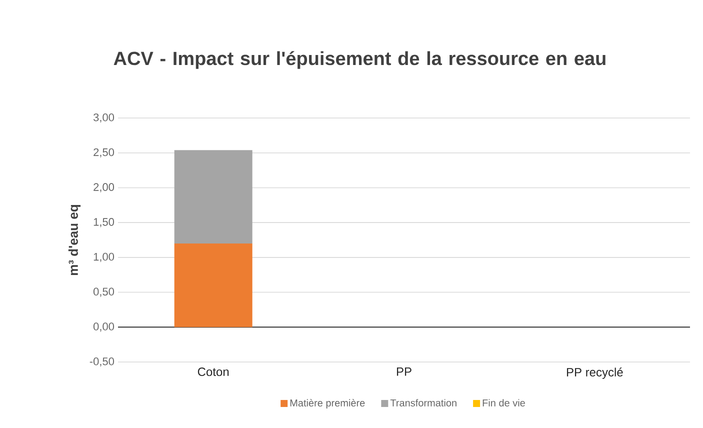 This screenshot has height=428, width=703. Describe the element at coordinates (104, 223) in the screenshot. I see `y-tick-label: 1,50` at that location.